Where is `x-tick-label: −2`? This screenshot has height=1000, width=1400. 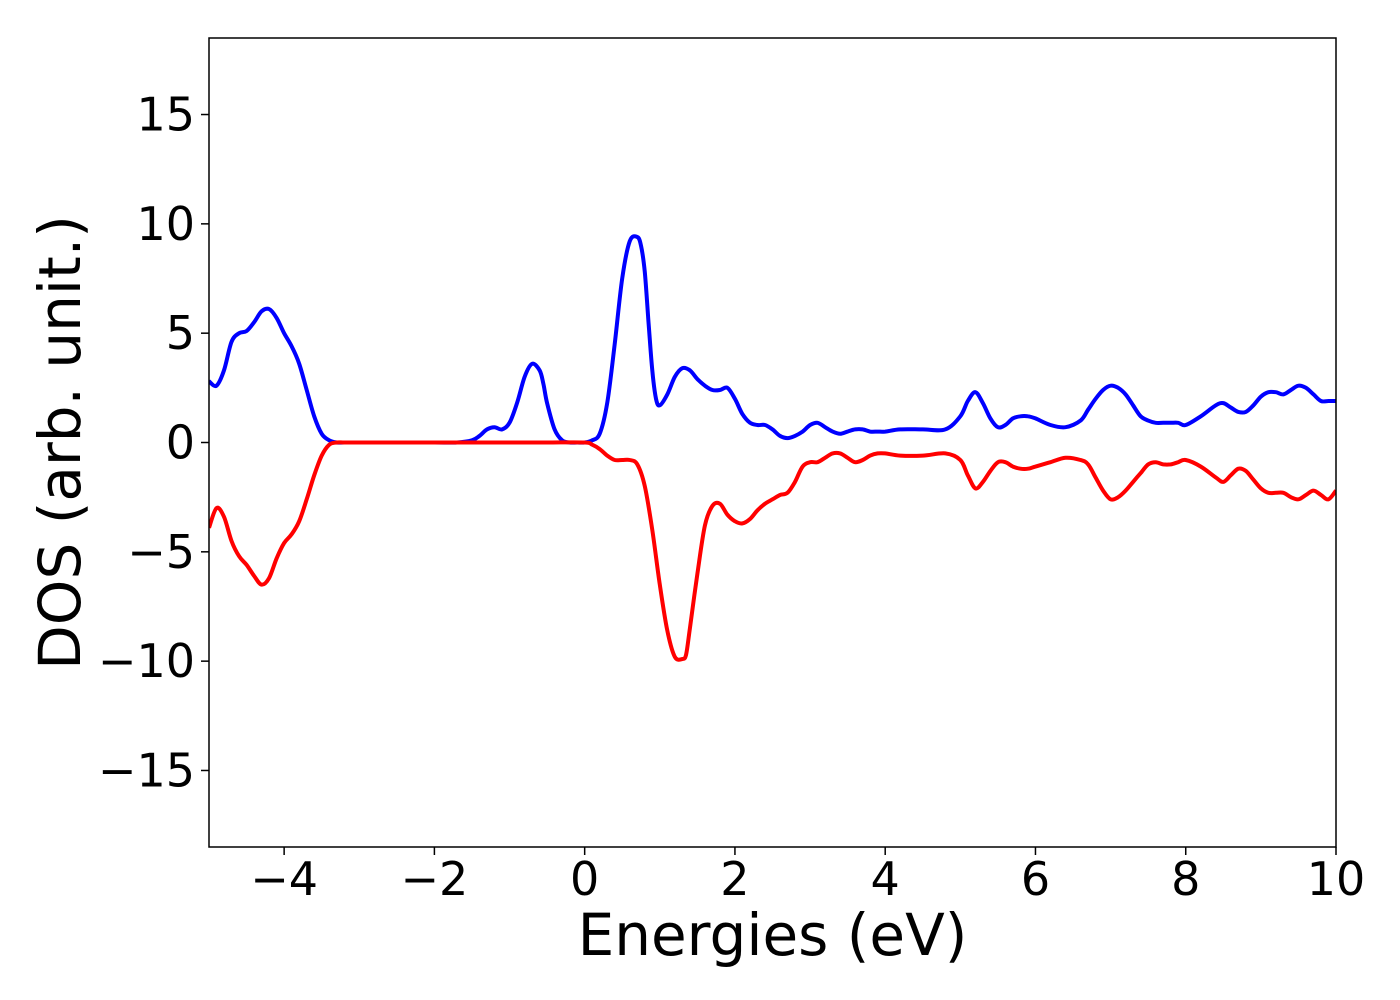 x-tick-label: −2 is located at coordinates (434, 879).